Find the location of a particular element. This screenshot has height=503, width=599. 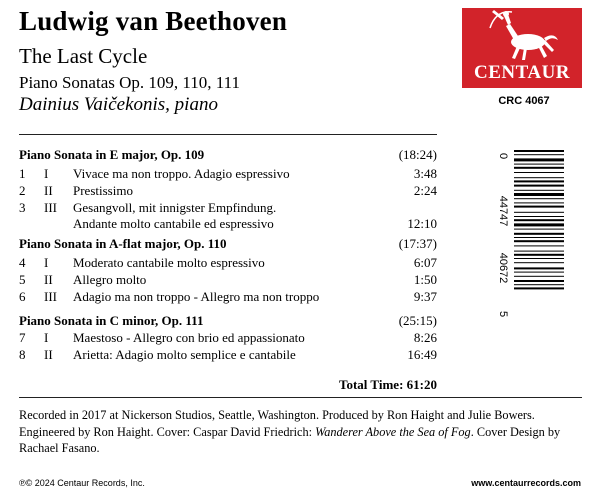

track-time: 16:49 is located at coordinates (422, 354).